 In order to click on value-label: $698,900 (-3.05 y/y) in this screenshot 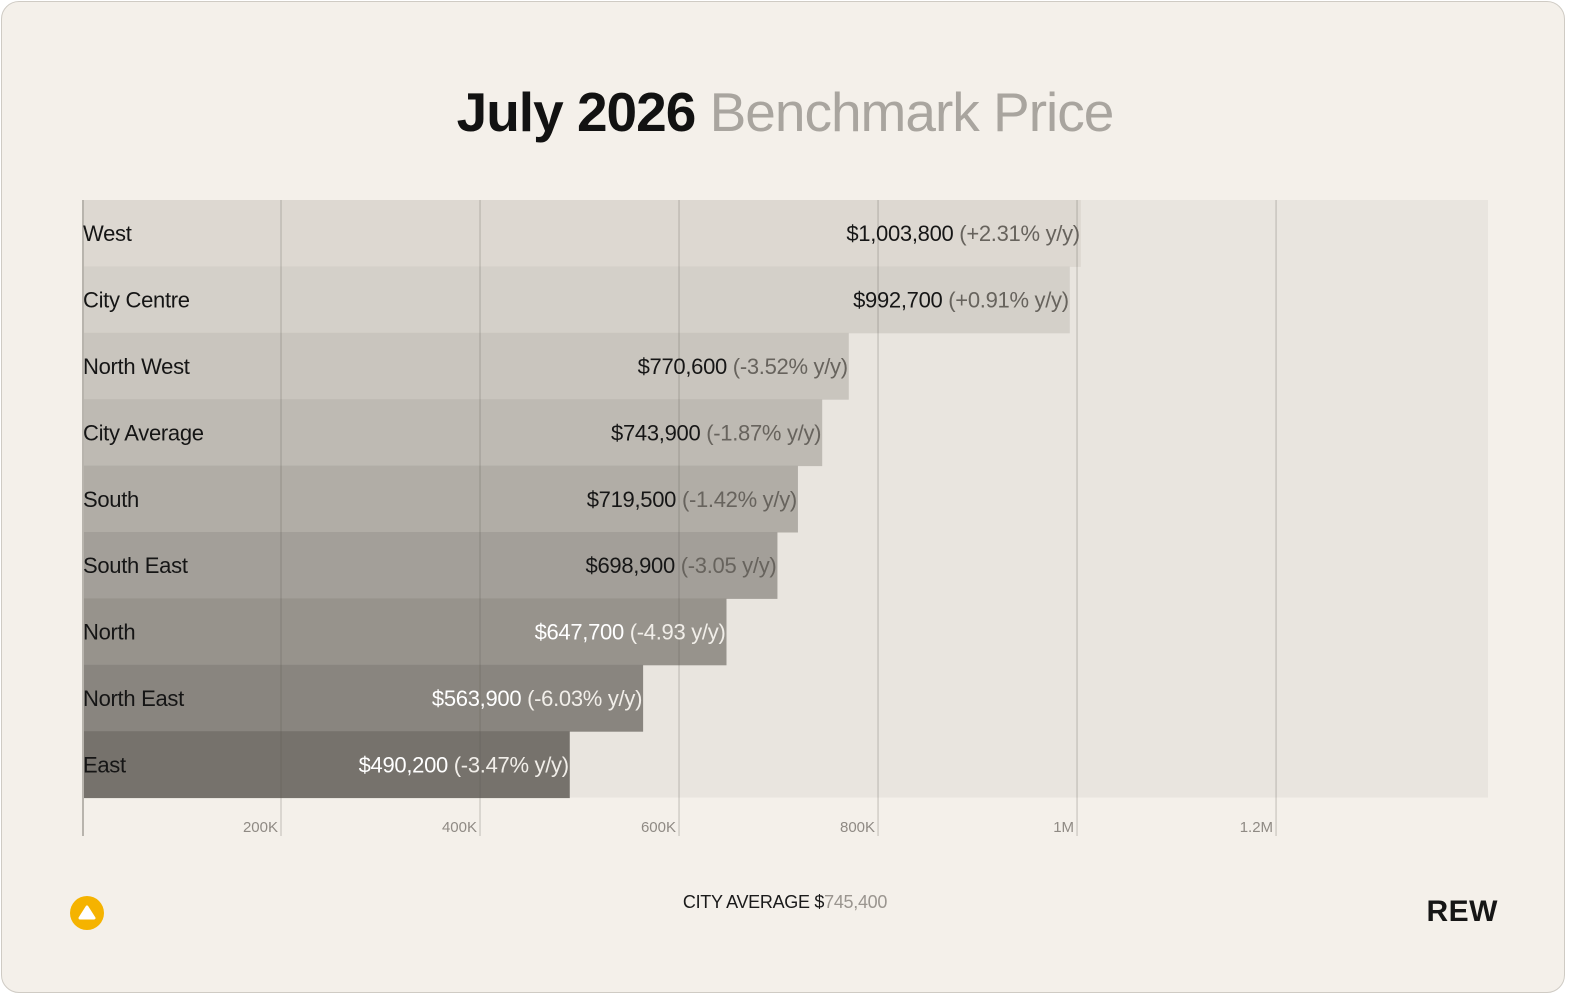, I will do `click(681, 565)`.